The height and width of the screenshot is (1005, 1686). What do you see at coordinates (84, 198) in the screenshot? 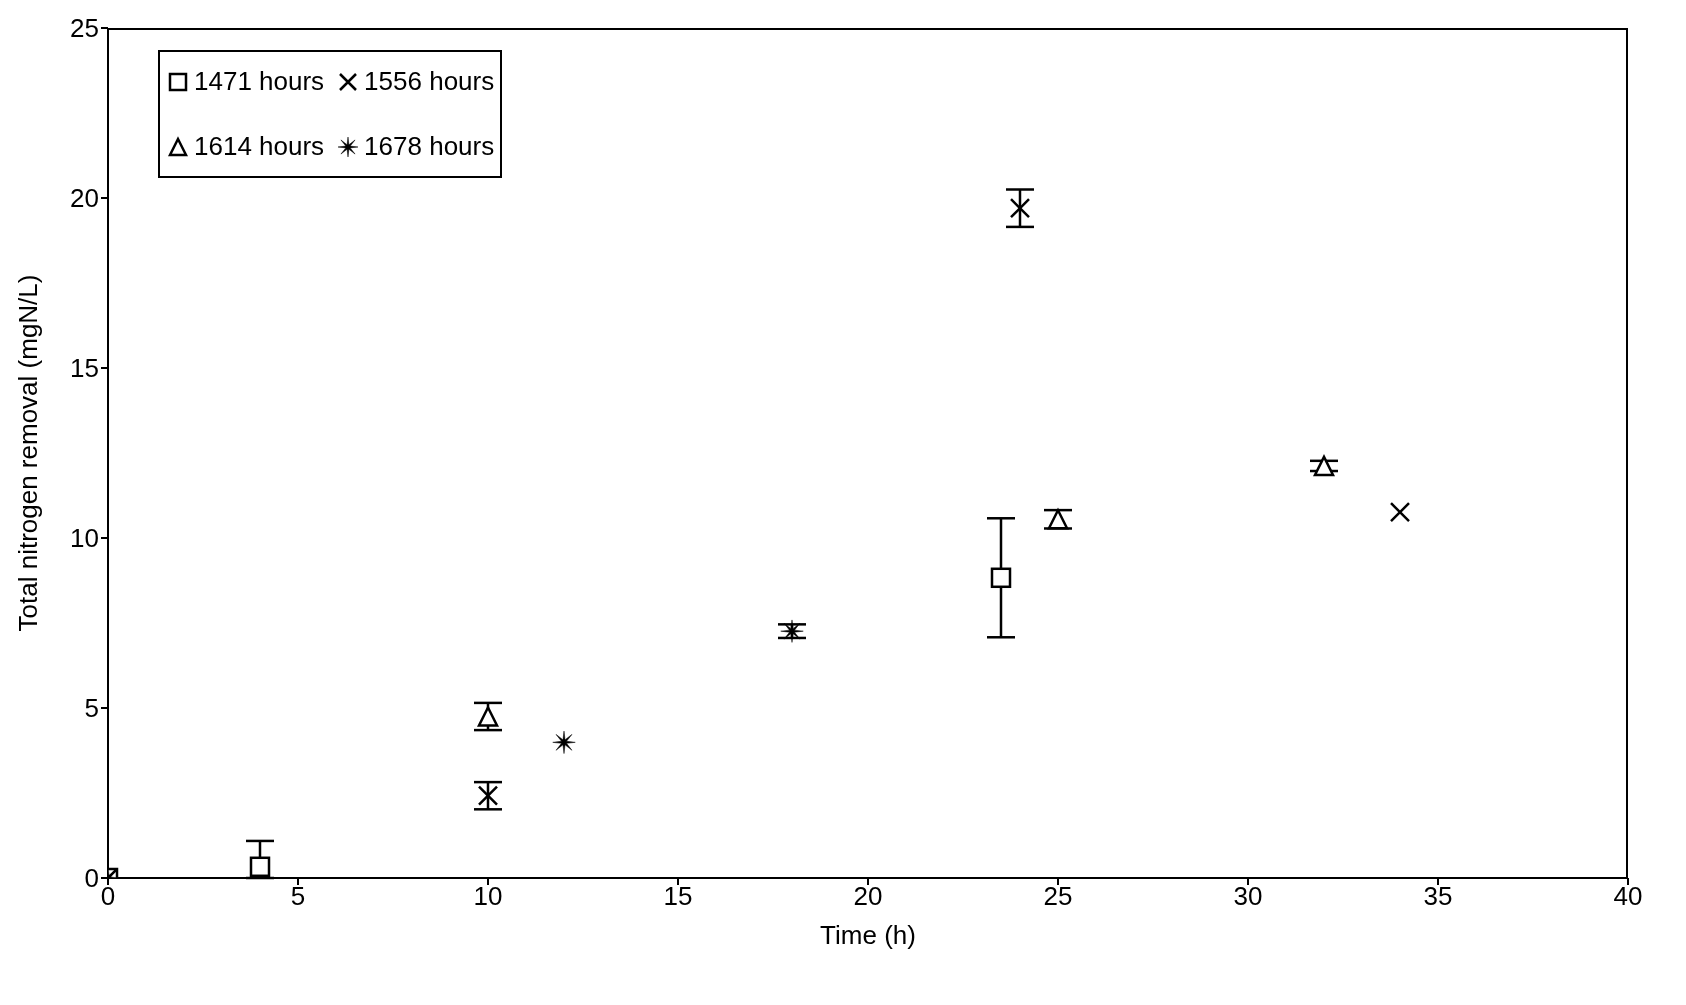
I see `y-tick-label: 20` at bounding box center [84, 198].